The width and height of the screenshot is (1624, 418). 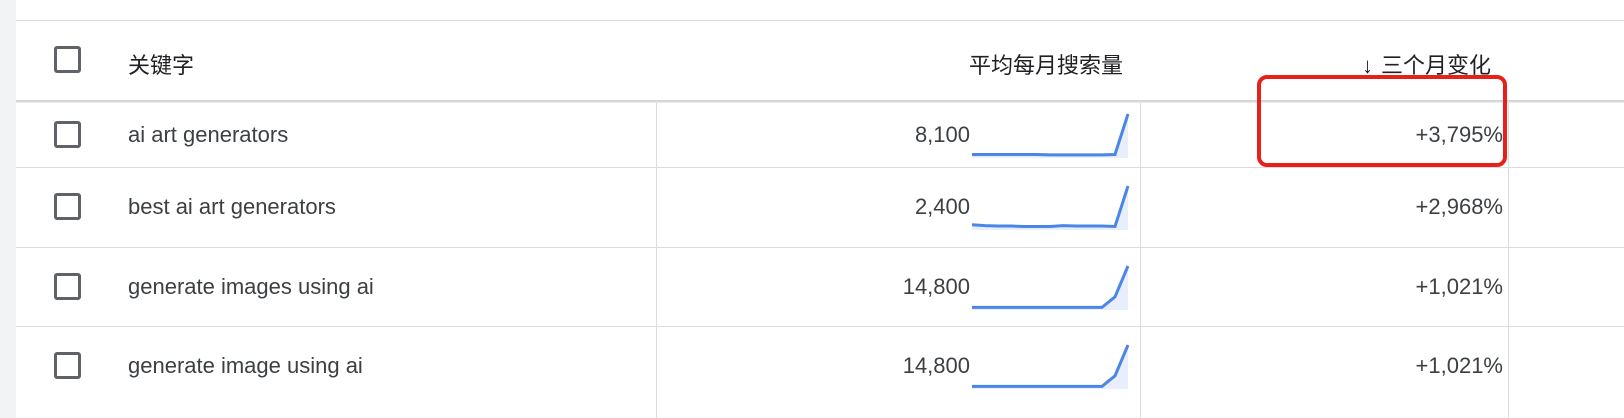 I want to click on change-value: +3,795%, so click(x=1459, y=134).